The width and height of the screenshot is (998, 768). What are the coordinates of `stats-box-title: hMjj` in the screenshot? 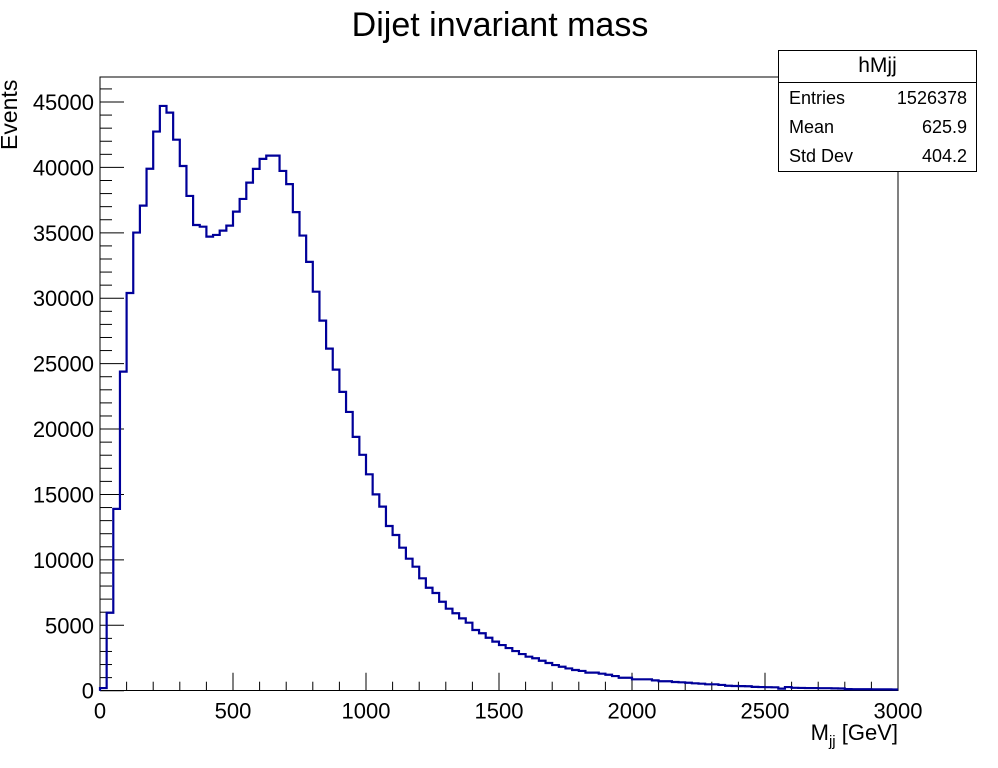 It's located at (877, 67).